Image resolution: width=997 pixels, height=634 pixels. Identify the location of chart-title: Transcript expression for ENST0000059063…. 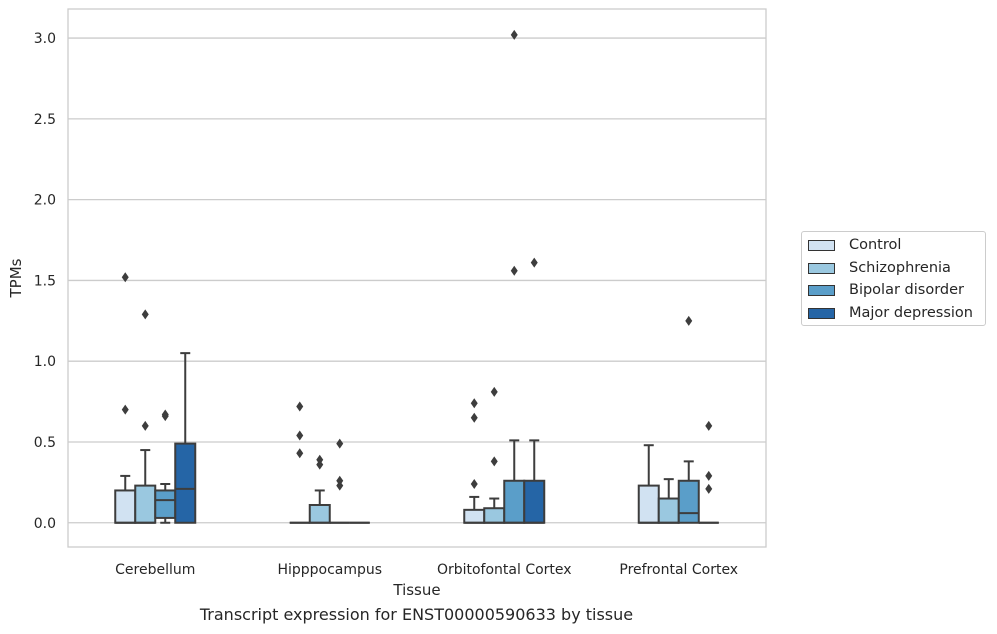
(416, 614).